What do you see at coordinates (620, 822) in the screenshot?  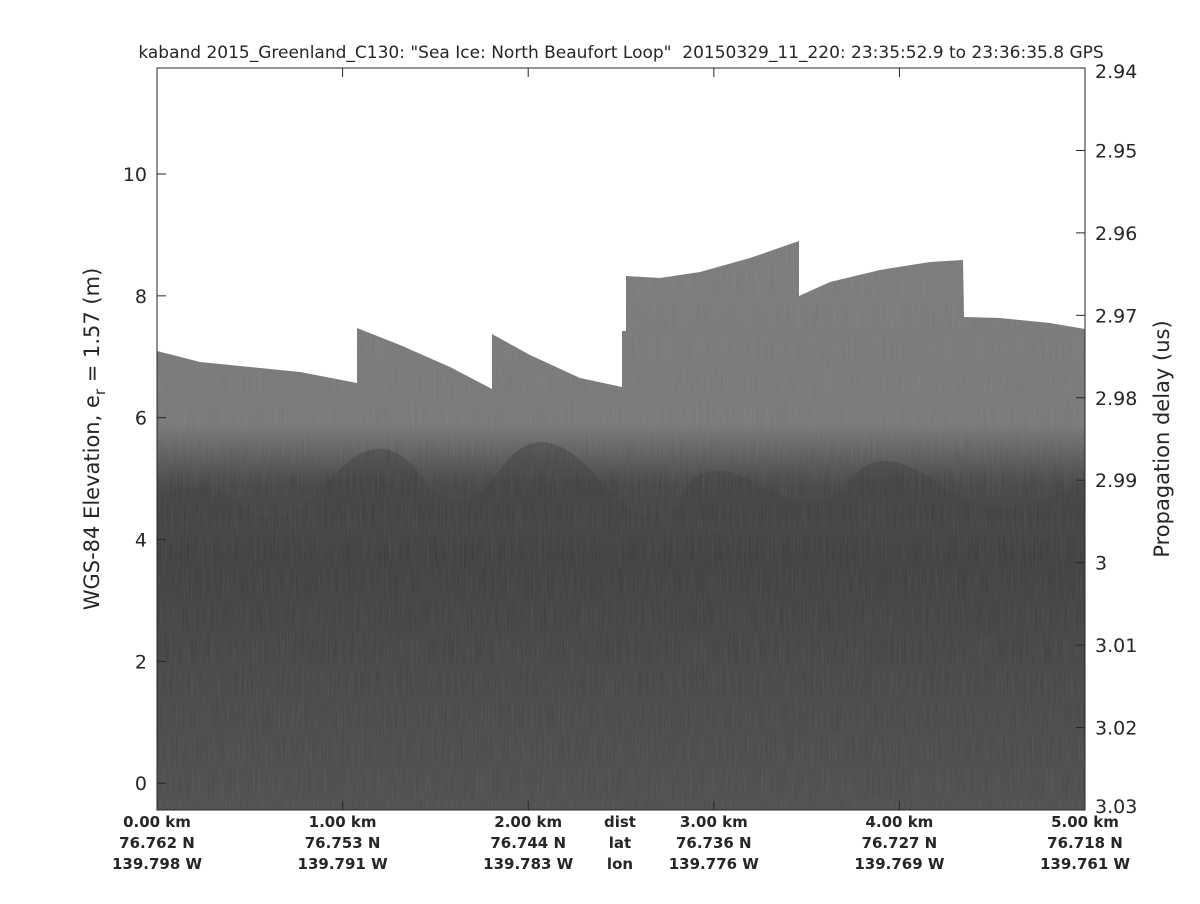 I see `row-header: dist` at bounding box center [620, 822].